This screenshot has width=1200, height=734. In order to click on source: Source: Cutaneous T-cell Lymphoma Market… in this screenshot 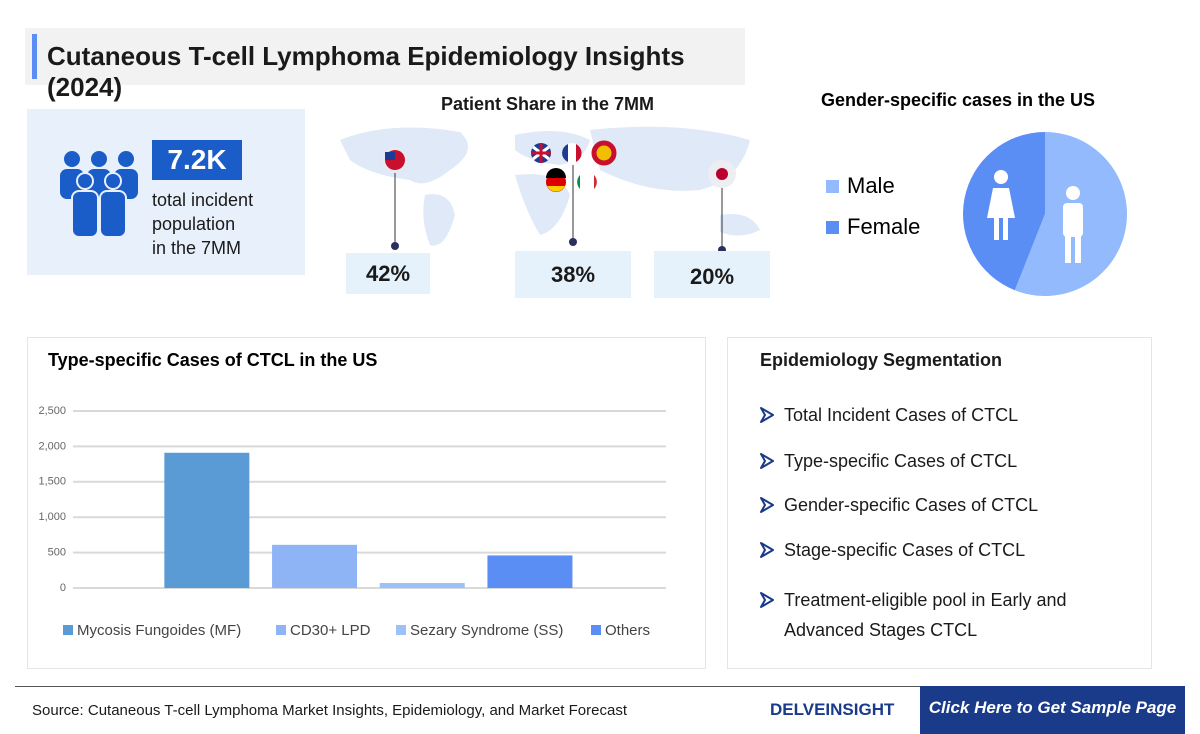, I will do `click(329, 710)`.